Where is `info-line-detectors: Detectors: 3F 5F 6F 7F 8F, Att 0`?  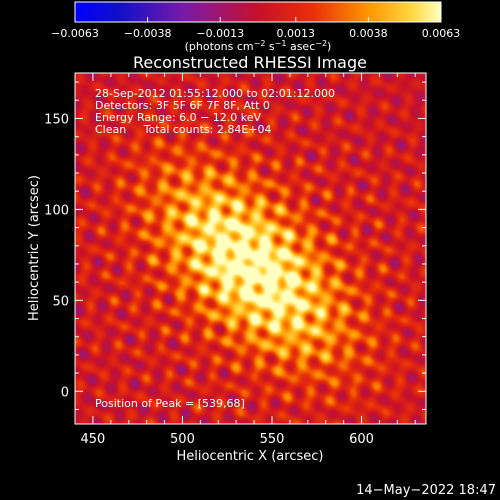 info-line-detectors: Detectors: 3F 5F 6F 7F 8F, Att 0 is located at coordinates (182, 105).